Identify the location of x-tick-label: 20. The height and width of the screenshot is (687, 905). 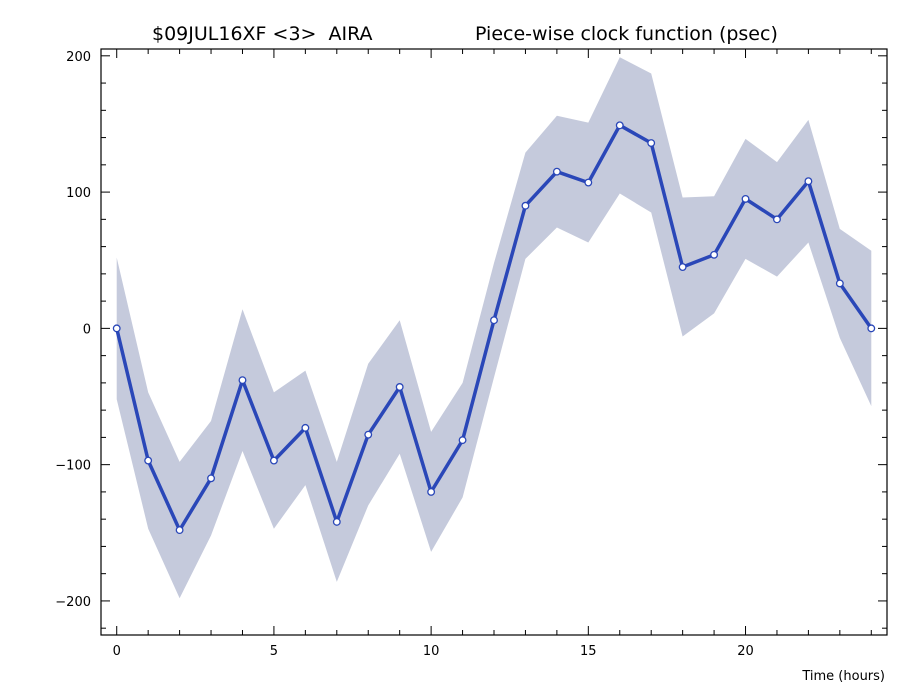
(745, 651).